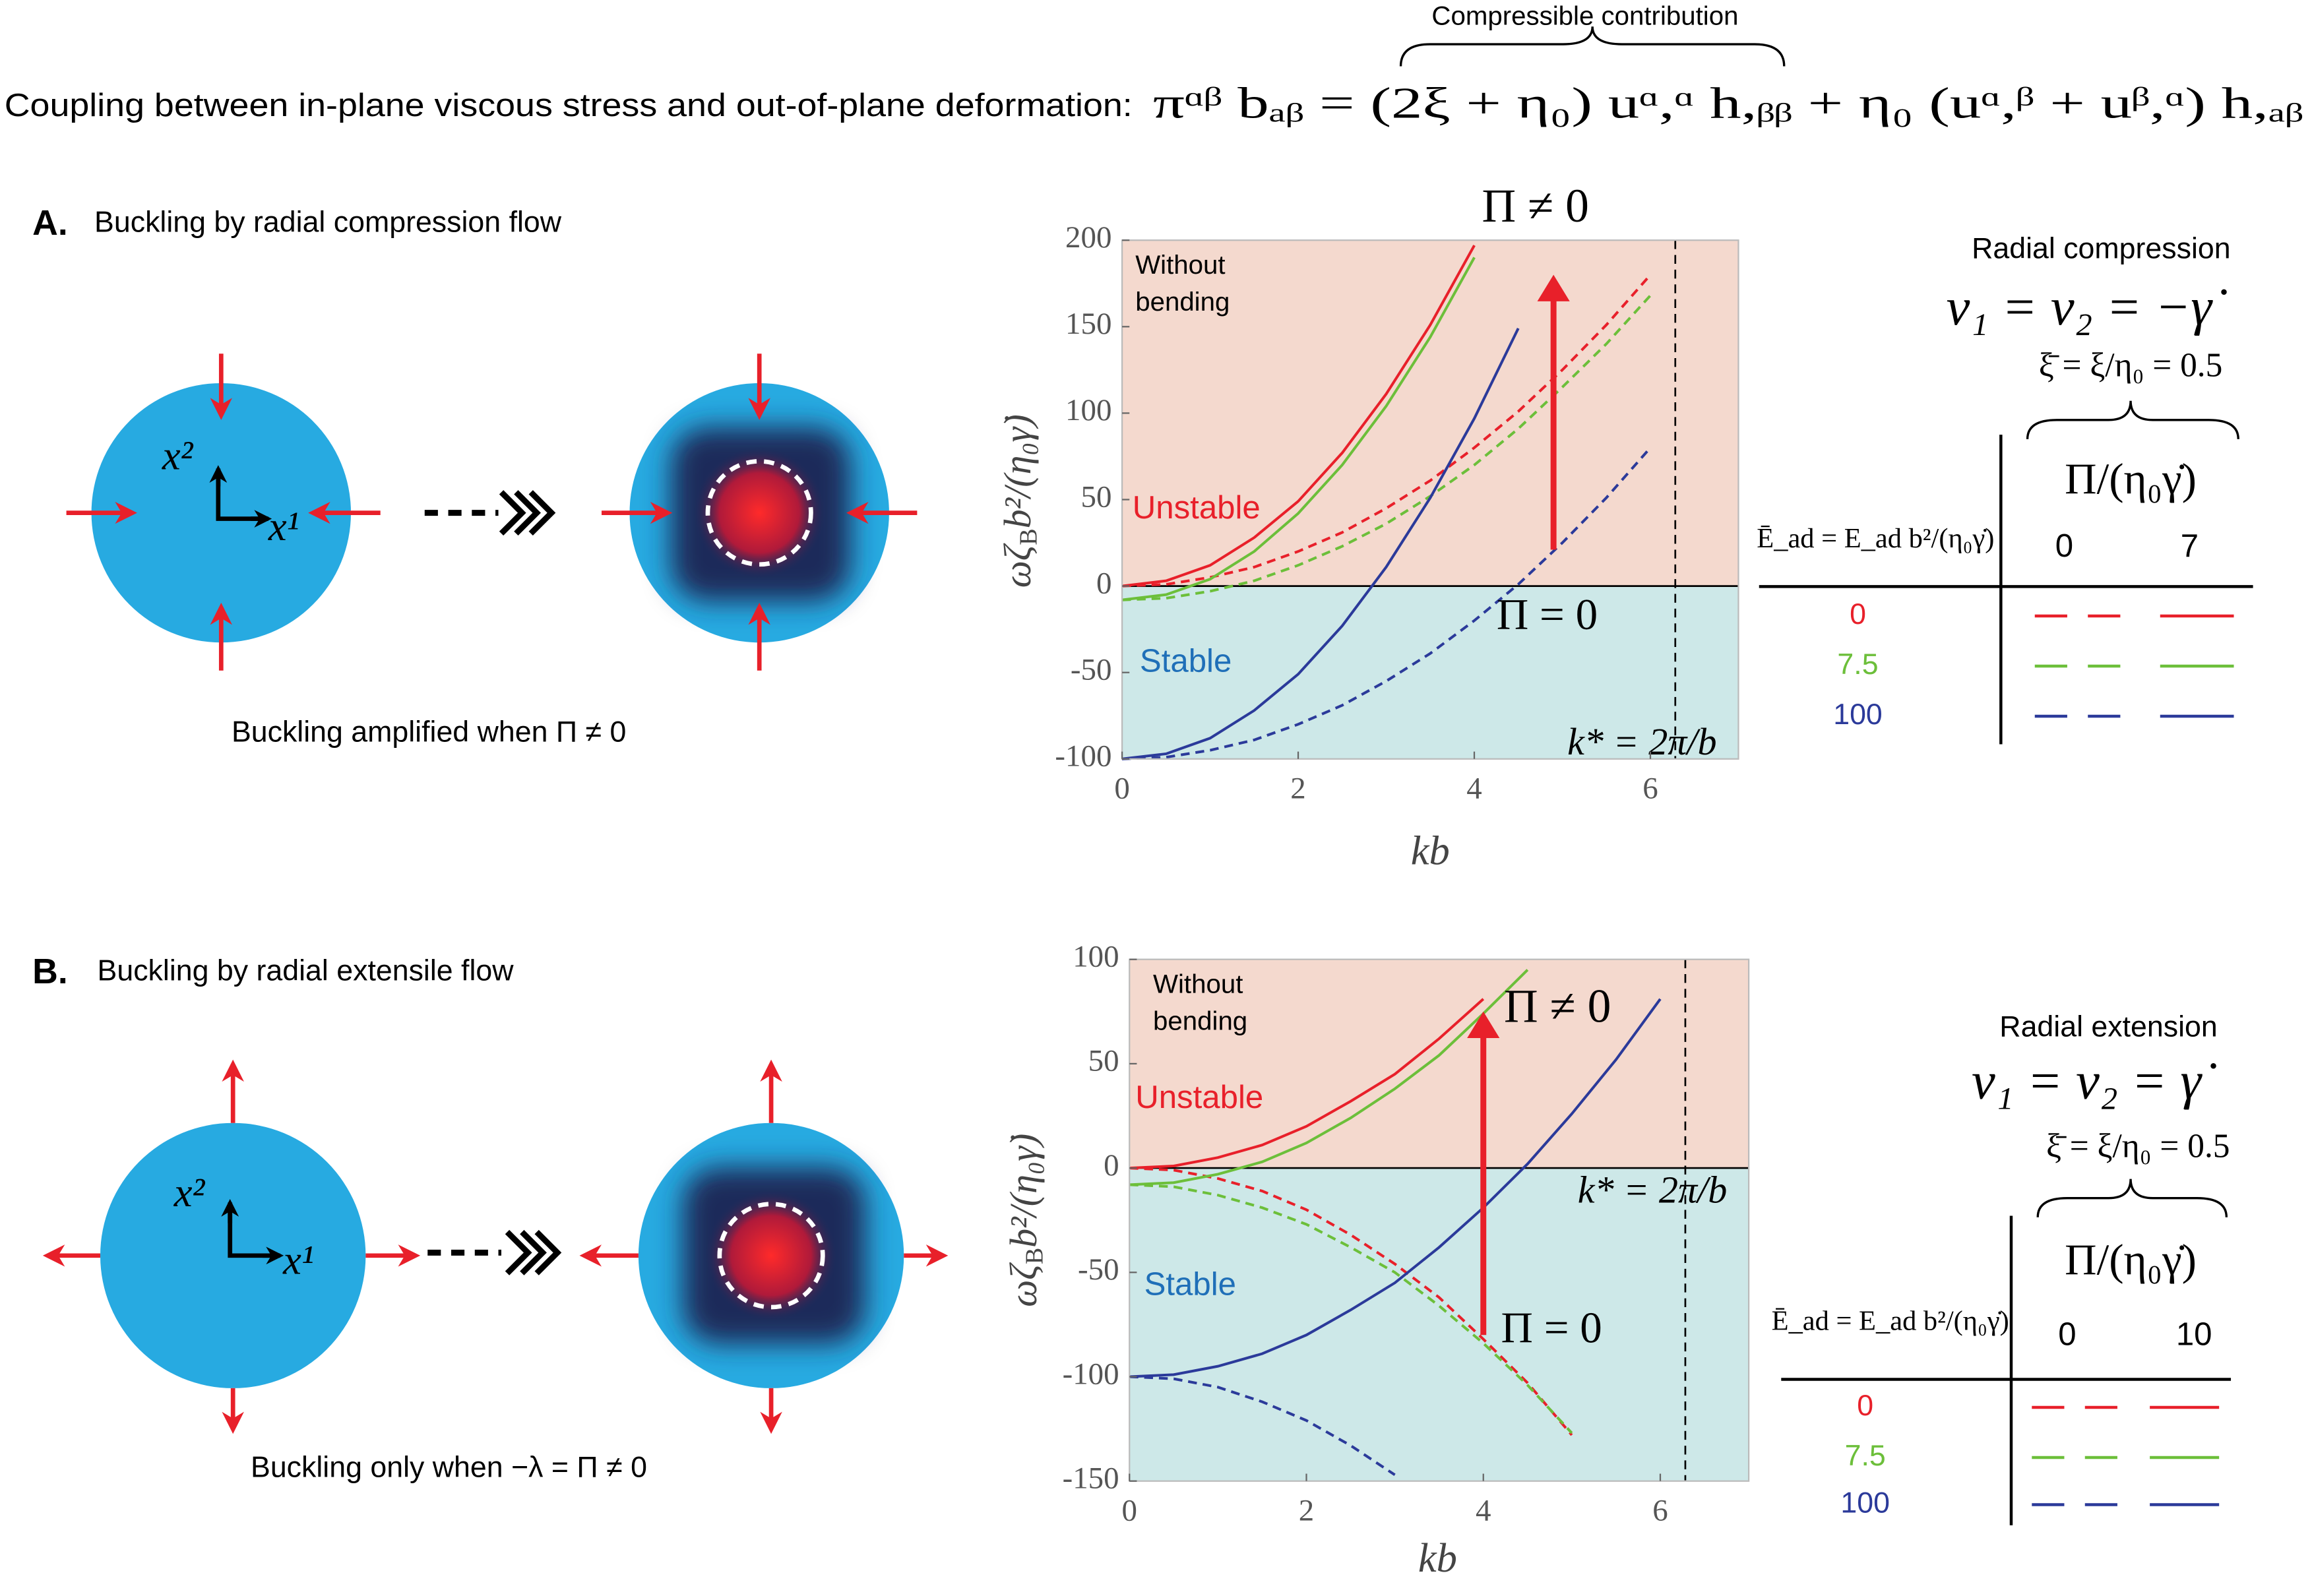 The width and height of the screenshot is (2312, 1596). I want to click on y-tick-label: -150, so click(1091, 1478).